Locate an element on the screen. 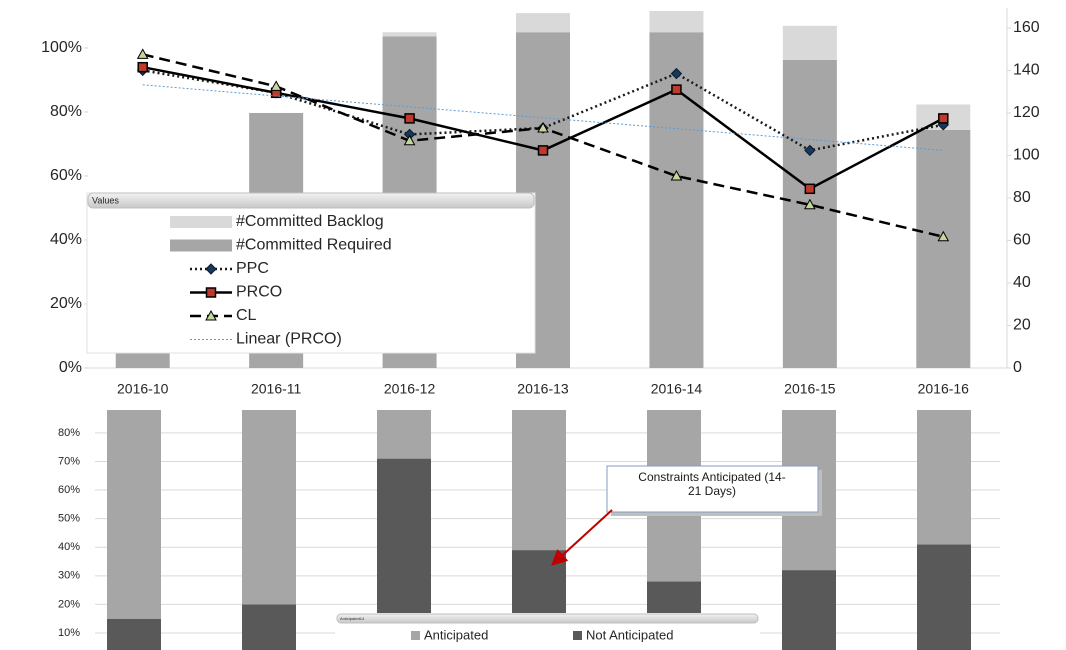 This screenshot has width=1066, height=650. line is located at coordinates (543, 117).